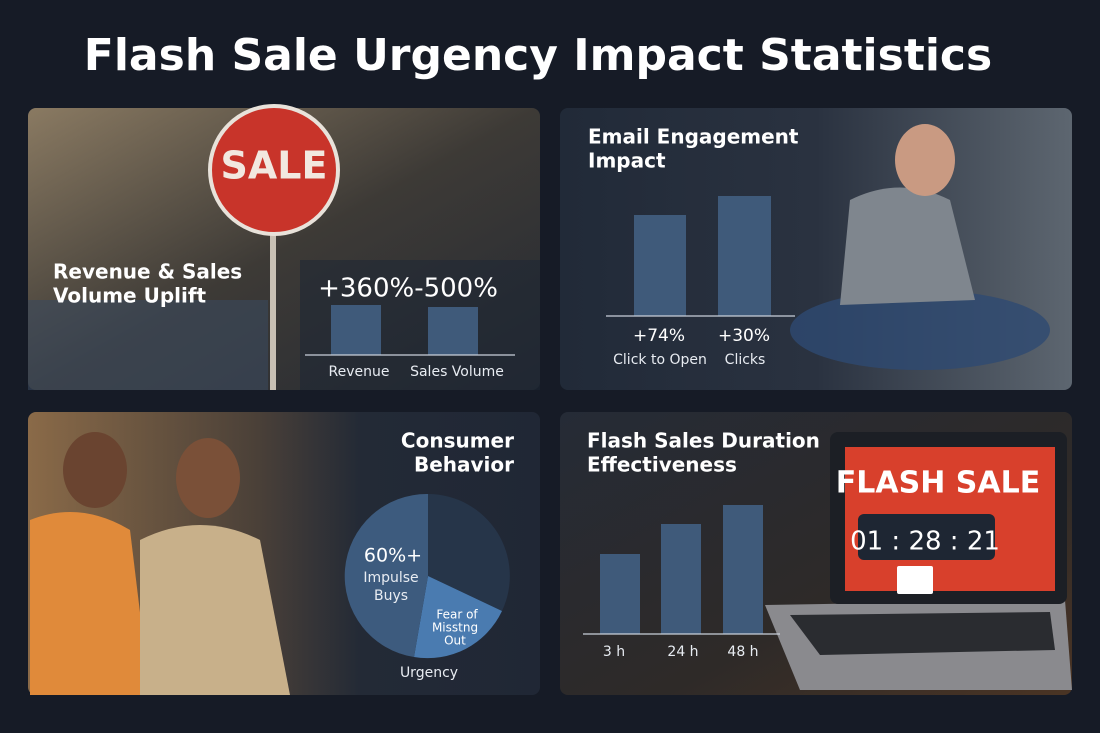 This screenshot has width=1100, height=733. I want to click on bar-label: Click to Open, so click(660, 360).